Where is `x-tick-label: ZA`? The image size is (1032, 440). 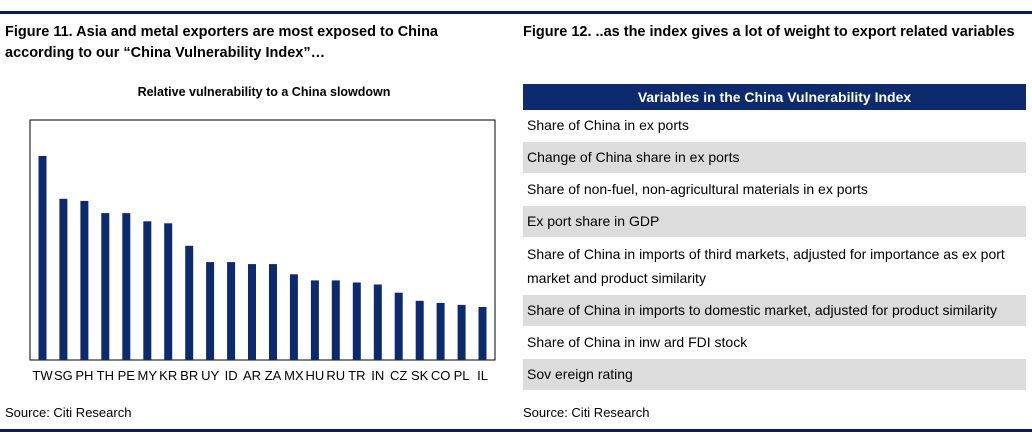
x-tick-label: ZA is located at coordinates (273, 375).